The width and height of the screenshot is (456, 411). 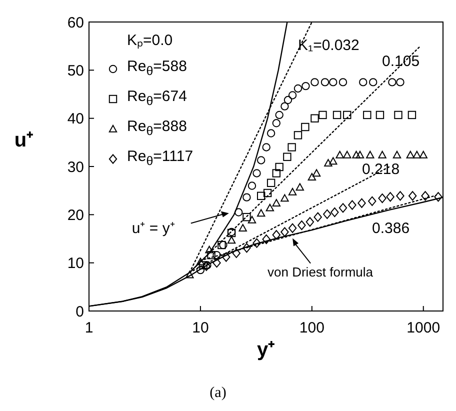 I want to click on annotation: K₁=0.032, so click(x=329, y=45).